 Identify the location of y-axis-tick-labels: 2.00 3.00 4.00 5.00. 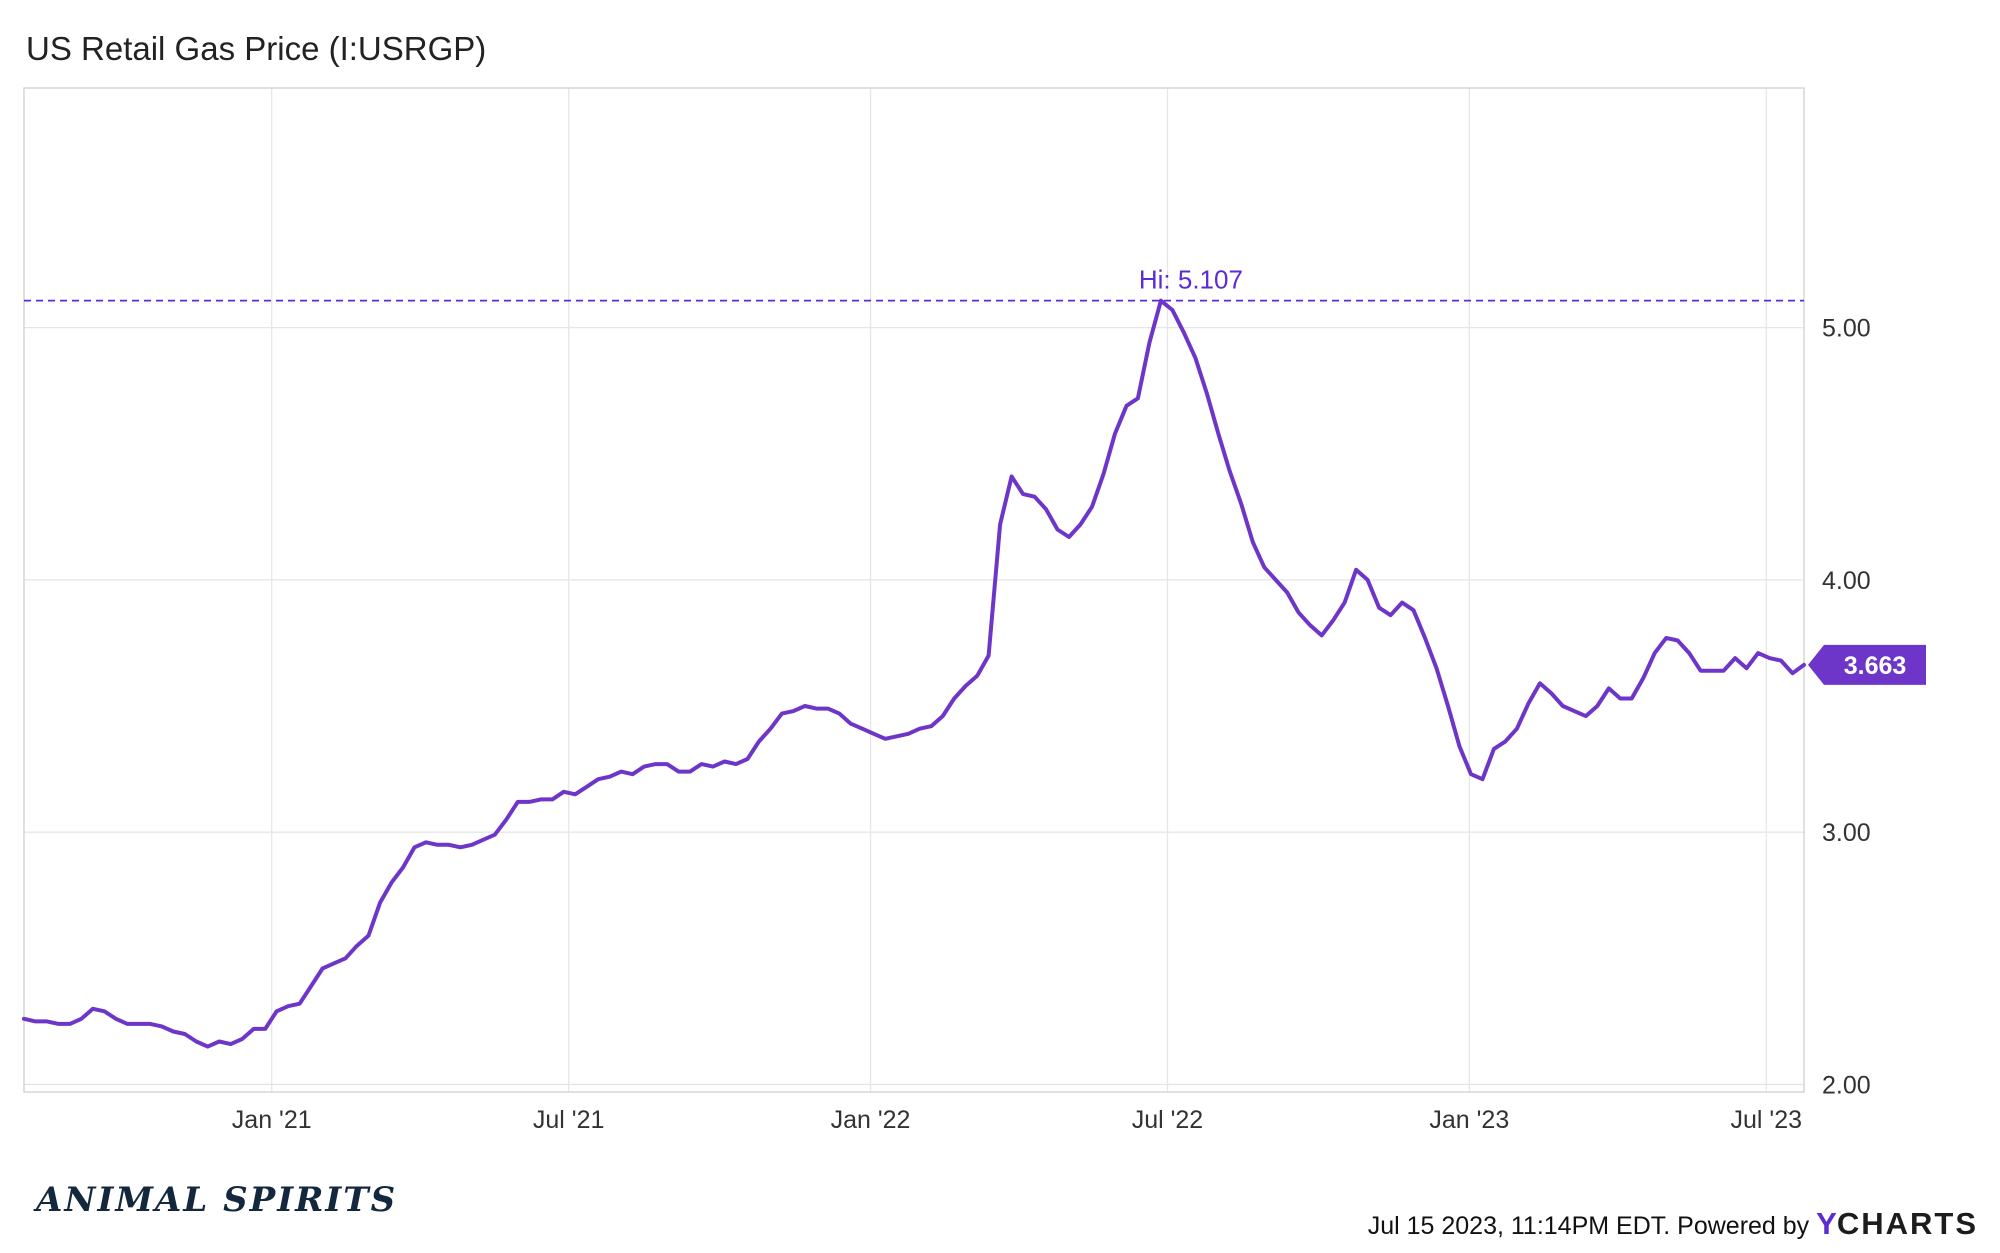
(1846, 707).